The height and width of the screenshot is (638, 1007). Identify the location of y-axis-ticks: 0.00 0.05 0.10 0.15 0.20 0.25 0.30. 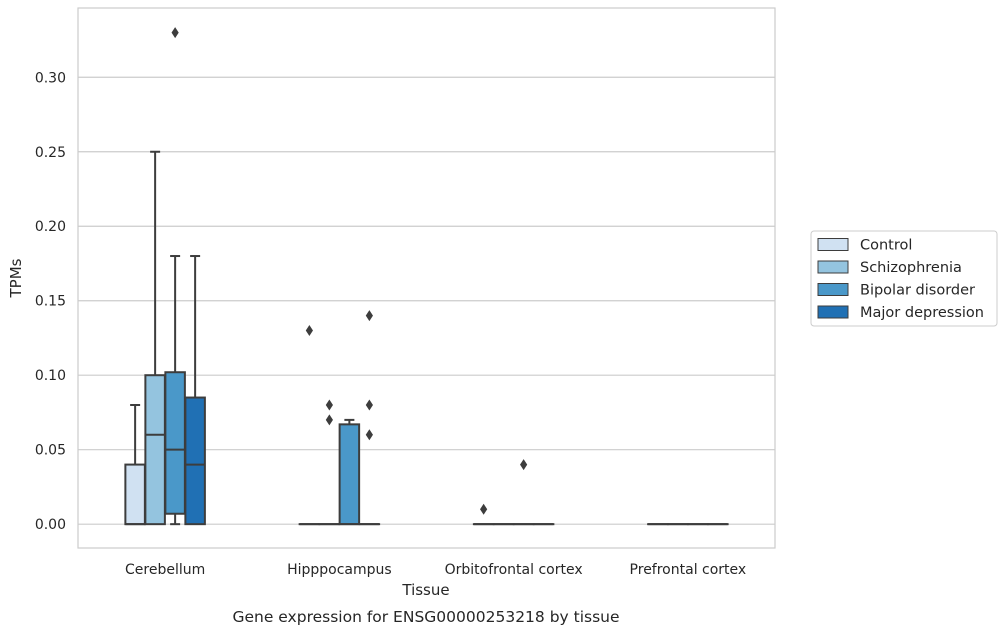
(50, 301).